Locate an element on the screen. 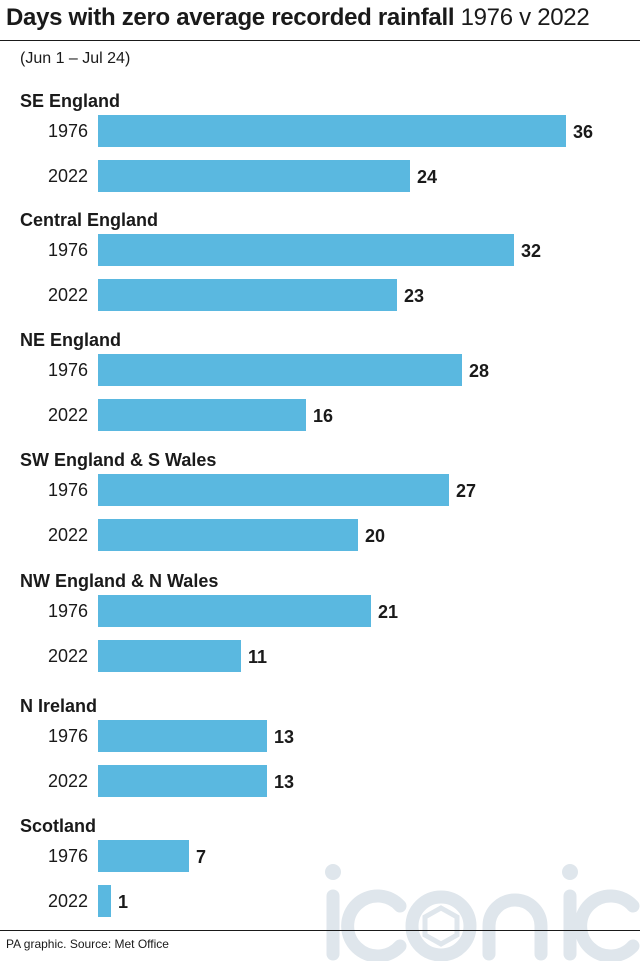  bar-value-label: 24 is located at coordinates (427, 177).